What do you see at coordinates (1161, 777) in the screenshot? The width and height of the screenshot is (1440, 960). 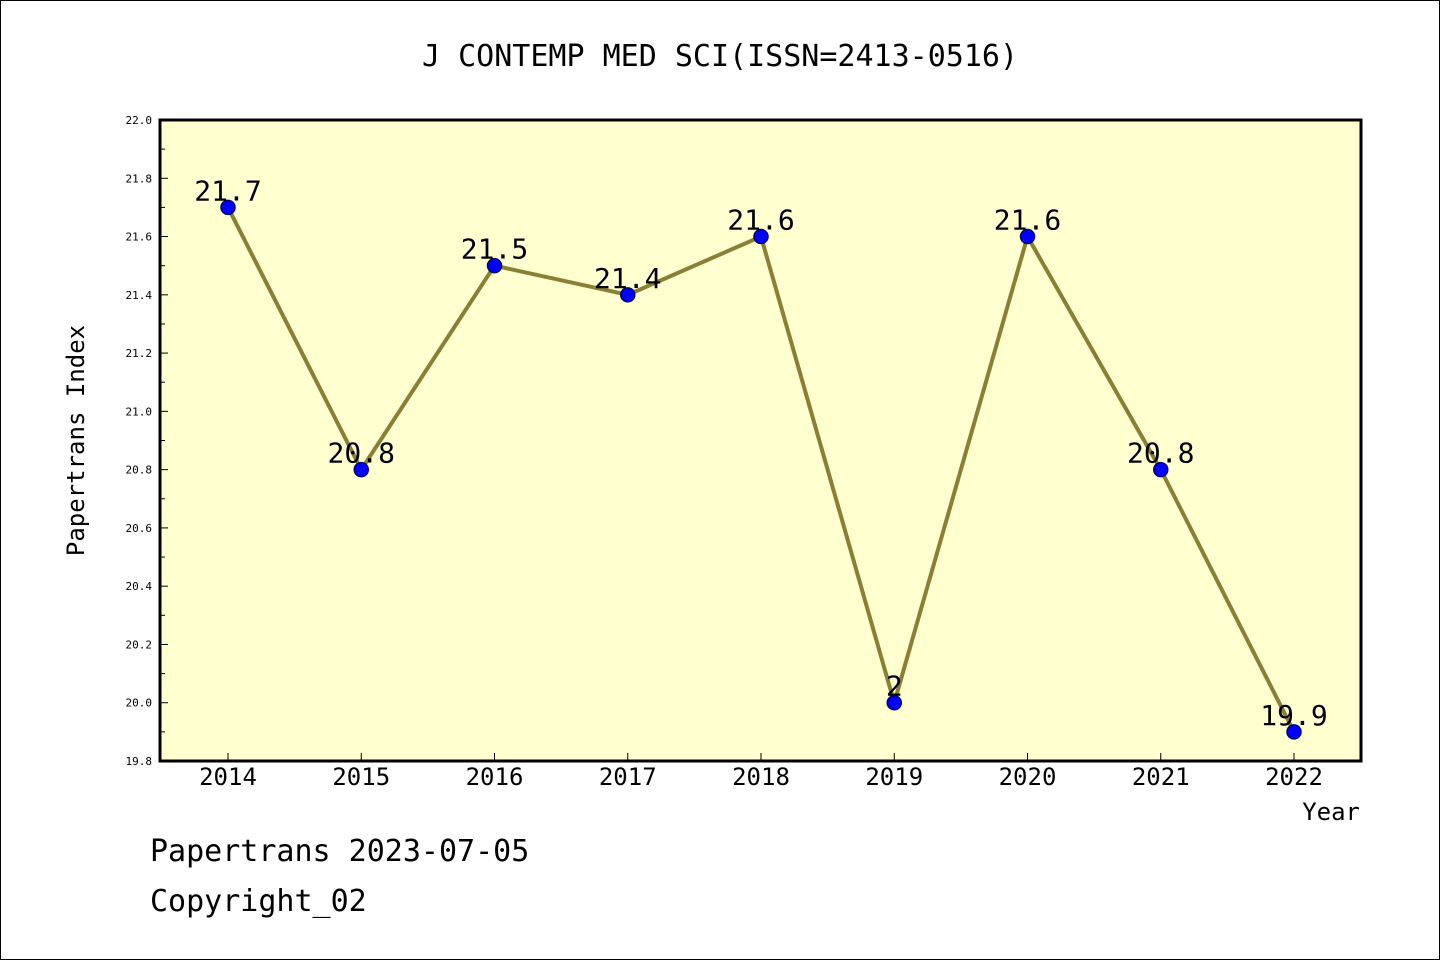 I see `x-tick-label: 2021` at bounding box center [1161, 777].